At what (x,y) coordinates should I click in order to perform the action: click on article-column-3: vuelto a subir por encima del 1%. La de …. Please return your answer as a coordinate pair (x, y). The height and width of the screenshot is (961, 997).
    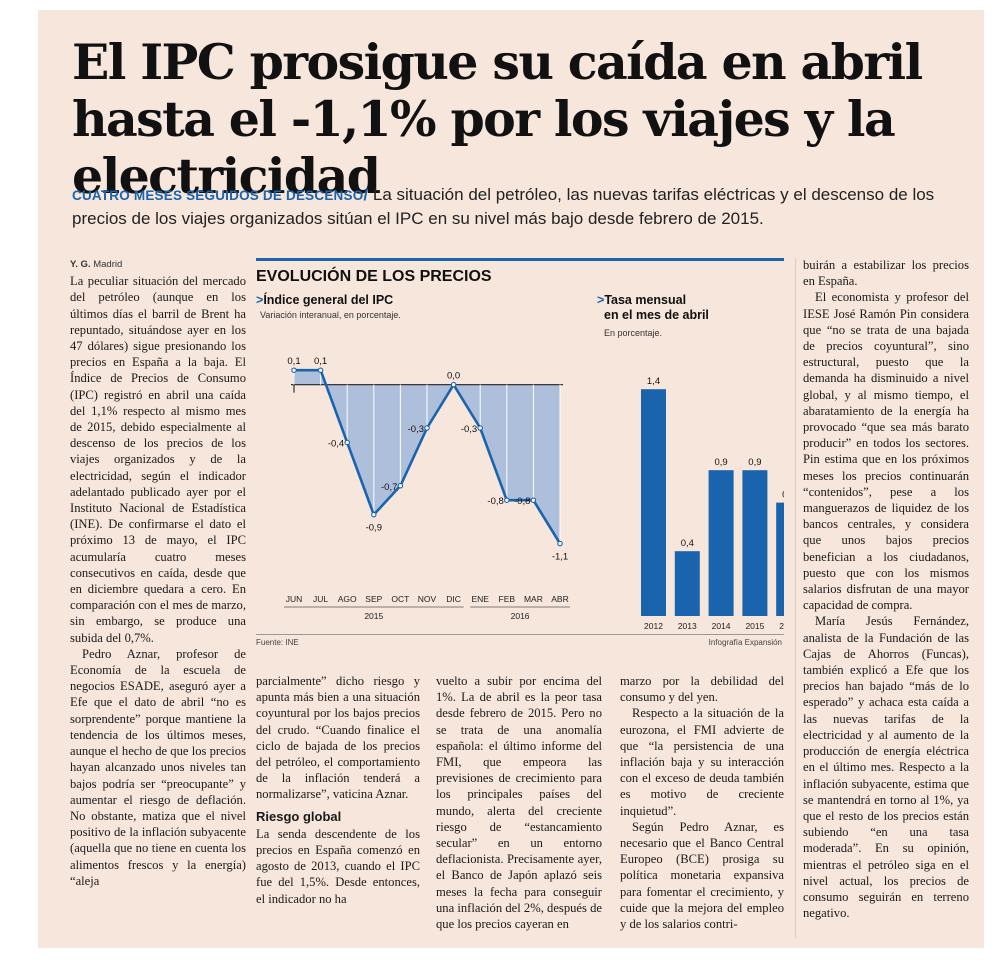
    Looking at the image, I should click on (519, 802).